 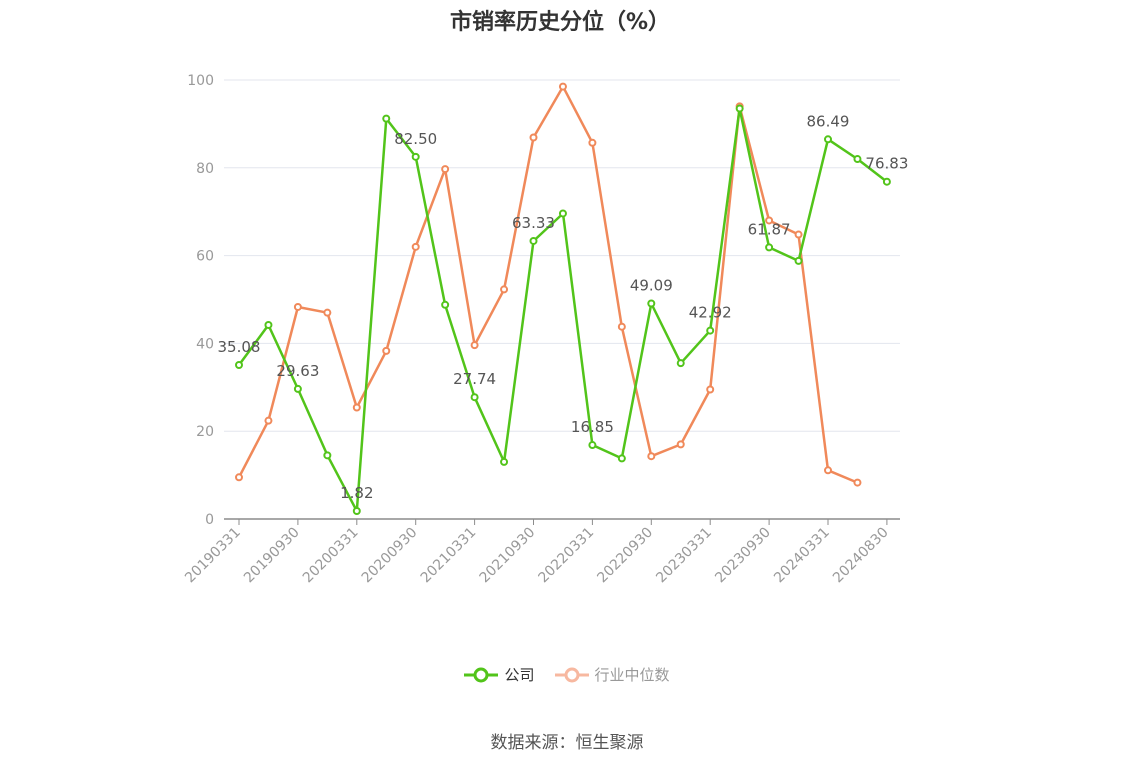 What do you see at coordinates (560, 22) in the screenshot?
I see `chart-title: 市销率历史分位（%）` at bounding box center [560, 22].